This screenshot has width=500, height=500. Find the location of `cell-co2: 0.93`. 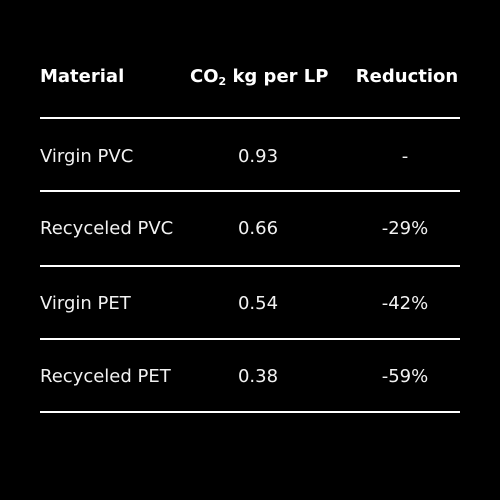

cell-co2: 0.93 is located at coordinates (258, 156).